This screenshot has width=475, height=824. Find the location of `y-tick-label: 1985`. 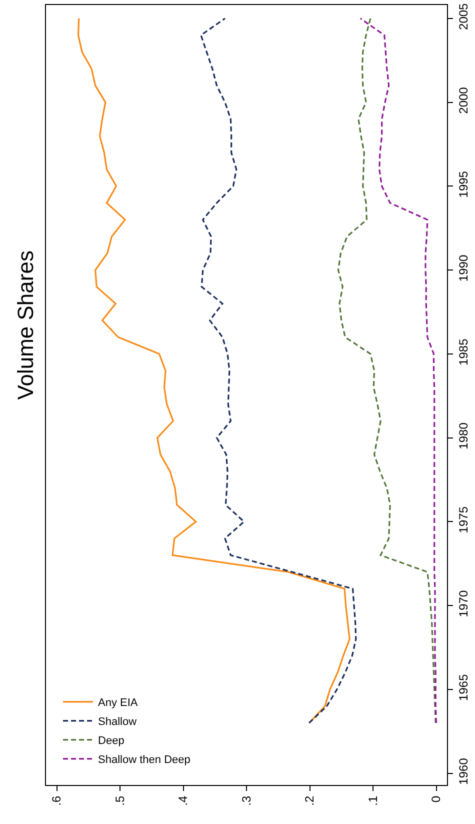

y-tick-label: 1985 is located at coordinates (463, 352).